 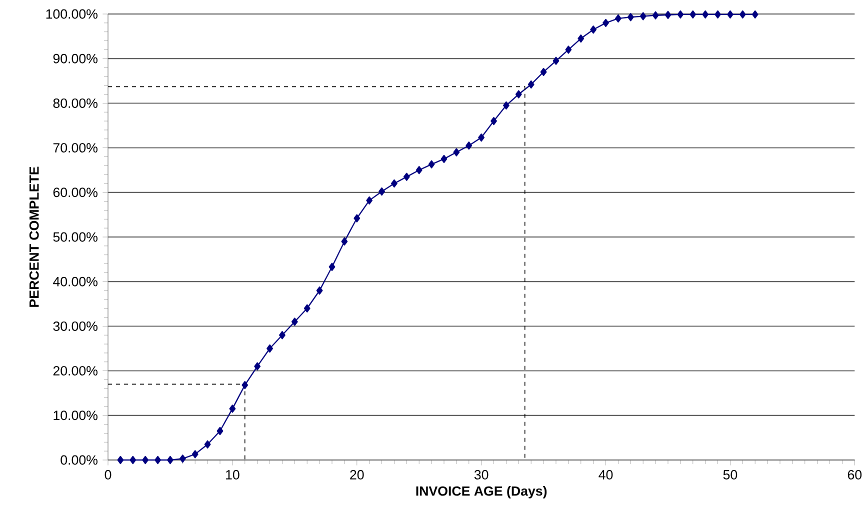 What do you see at coordinates (75, 148) in the screenshot?
I see `y-tick-label: 70.00%` at bounding box center [75, 148].